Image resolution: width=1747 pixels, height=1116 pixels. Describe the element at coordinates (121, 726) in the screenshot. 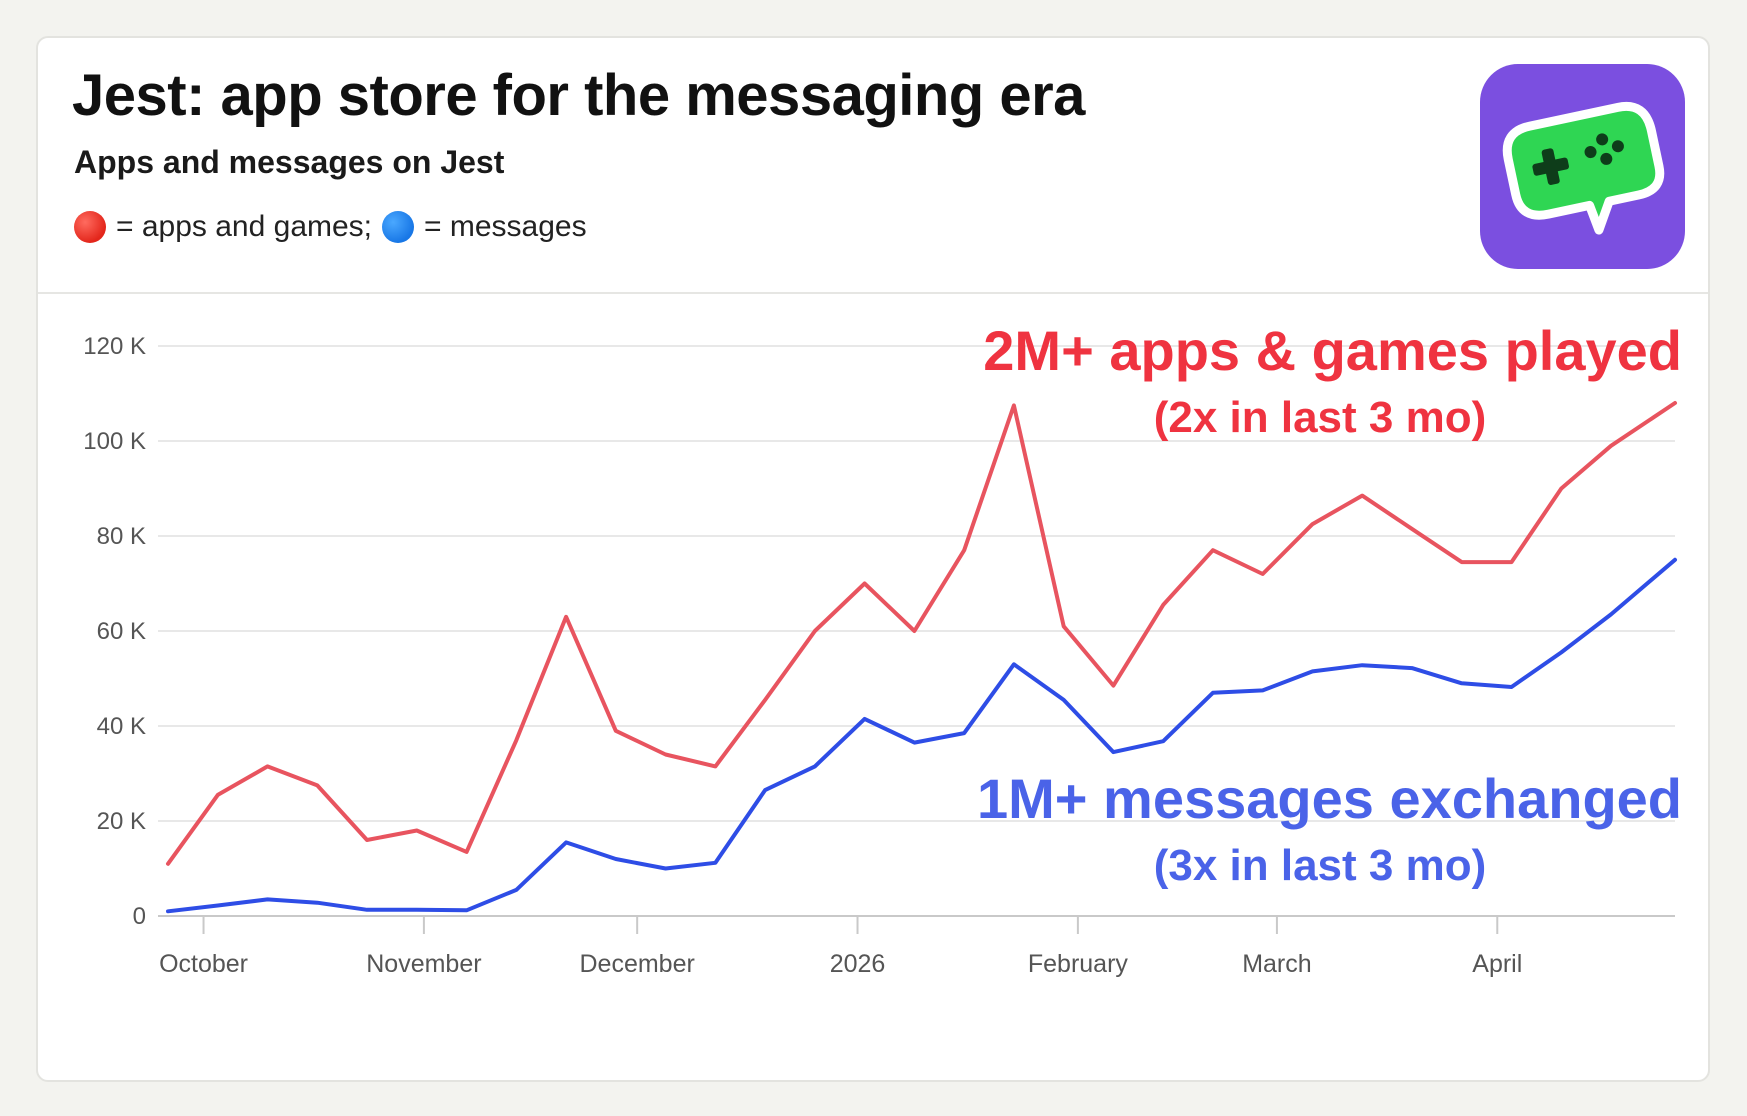

I see `y-tick-label: 40 K` at that location.